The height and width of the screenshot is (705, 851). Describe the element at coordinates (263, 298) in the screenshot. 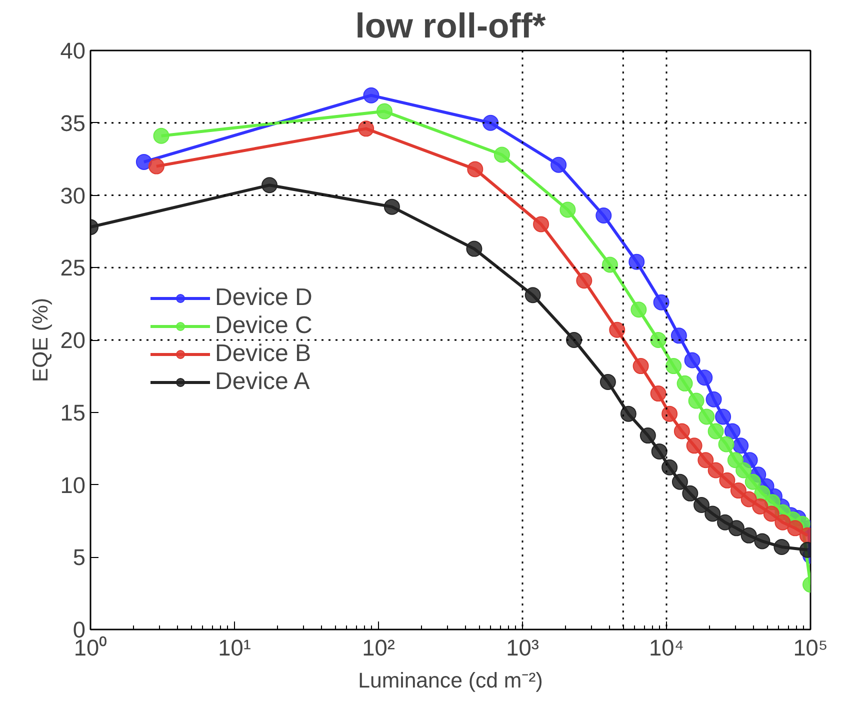

I see `legend-label: Device D` at that location.